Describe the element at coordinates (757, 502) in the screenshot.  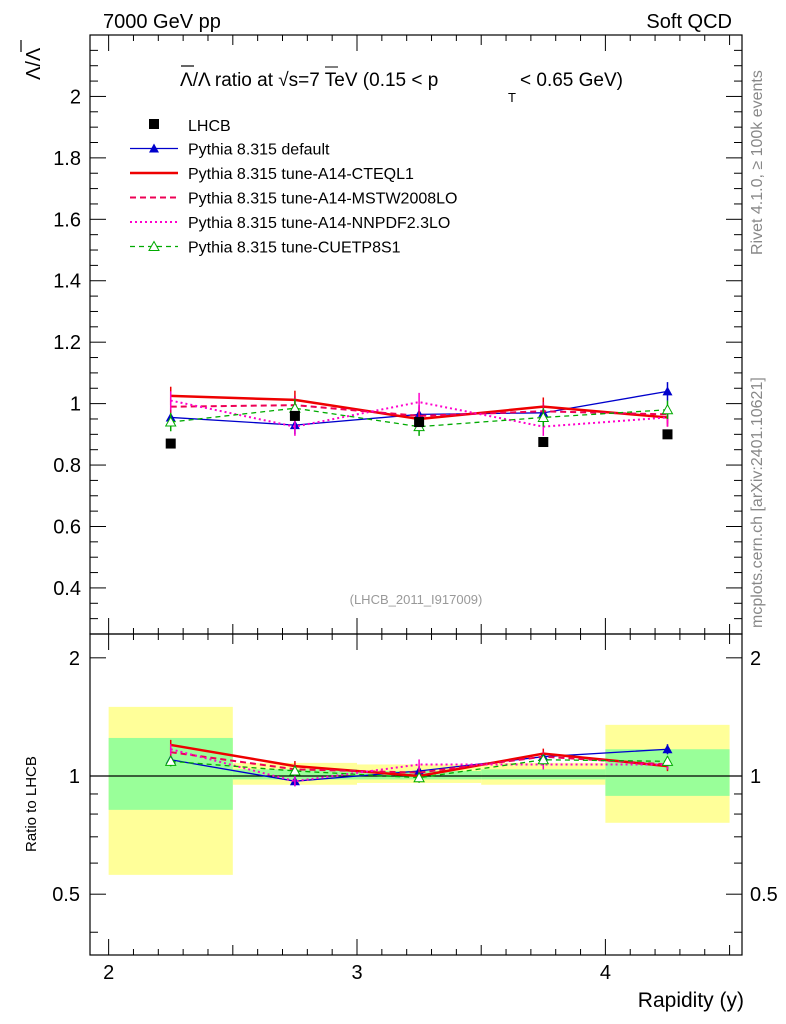
I see `mcplots-label: mcplots.cern.ch [arXiv:2401.10621]` at that location.